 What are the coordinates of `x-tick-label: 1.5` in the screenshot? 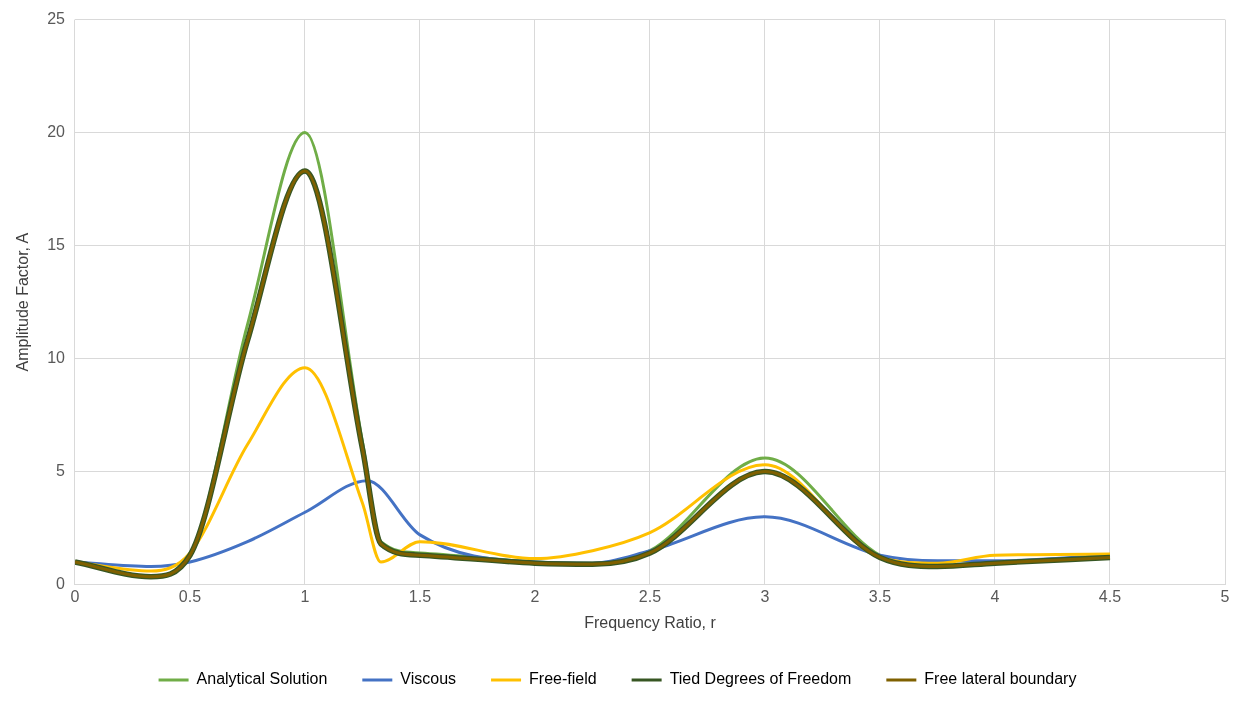 It's located at (420, 596).